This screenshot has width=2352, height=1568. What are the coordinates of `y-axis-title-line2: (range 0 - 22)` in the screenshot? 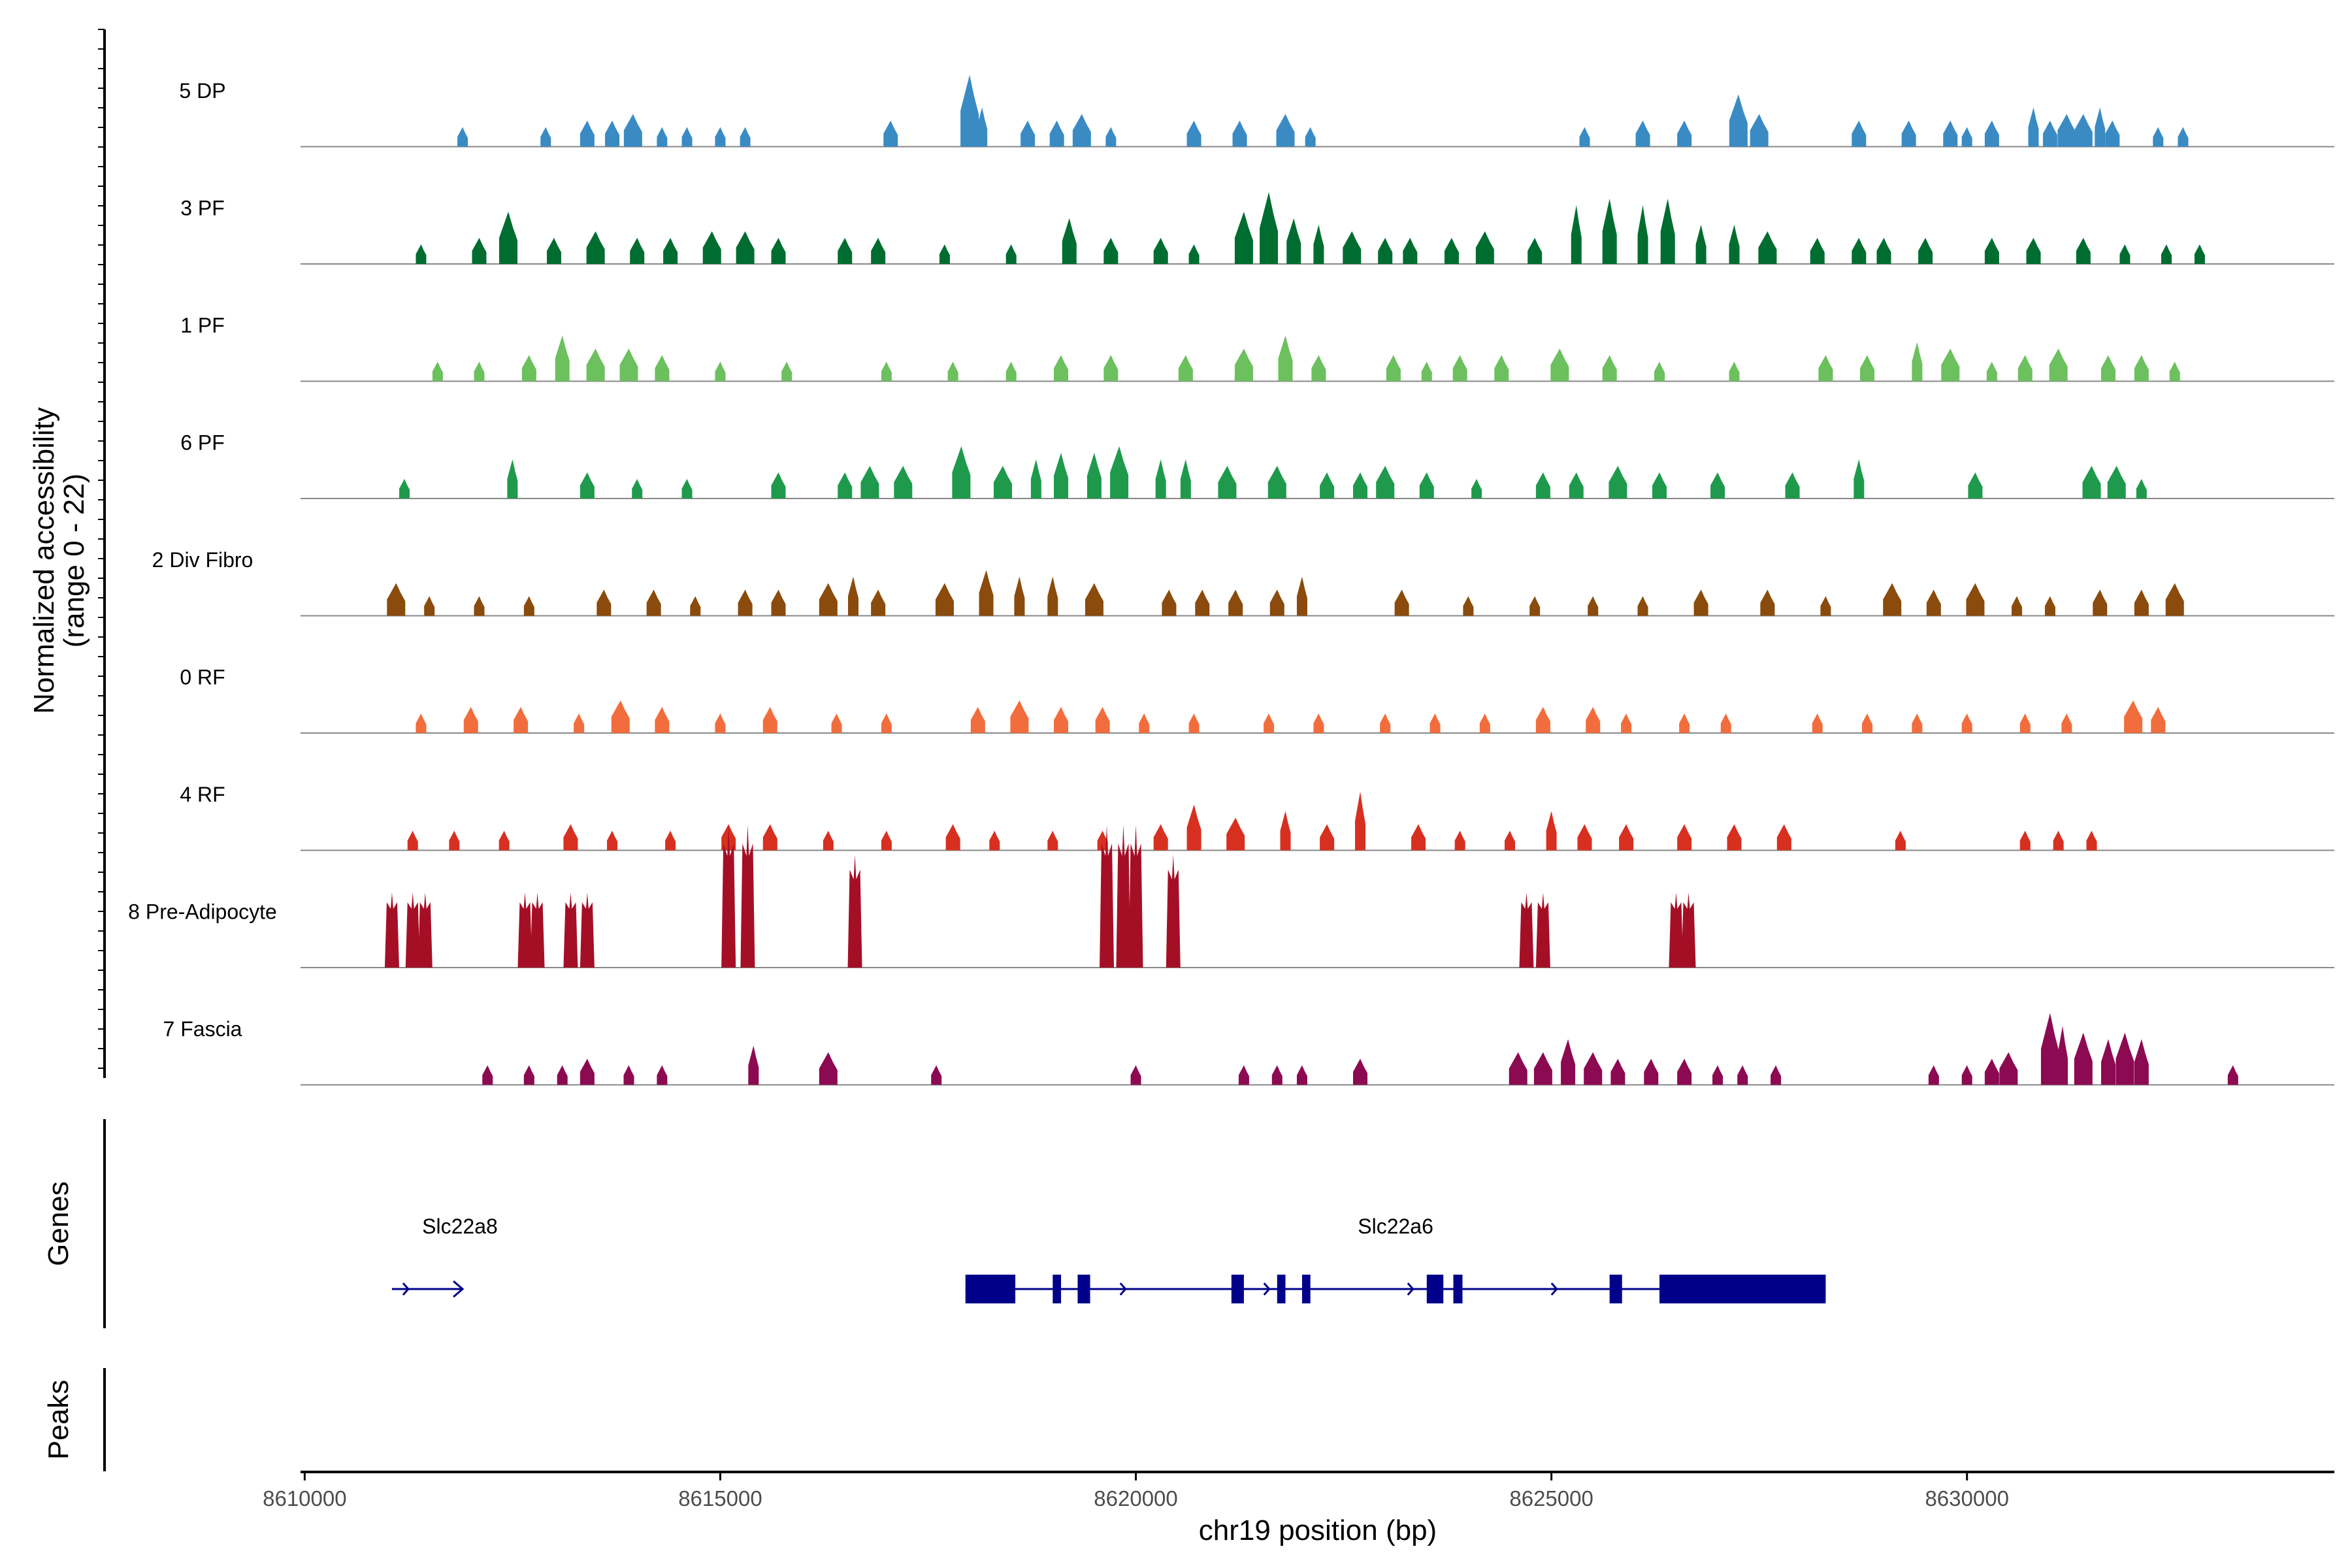 It's located at (74, 561).